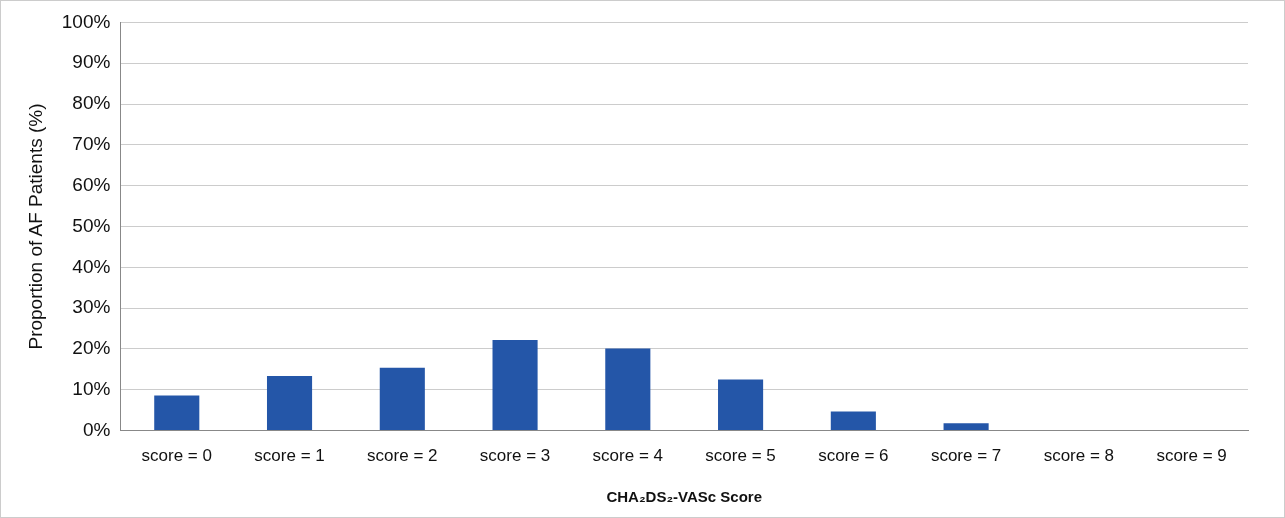 Image resolution: width=1285 pixels, height=518 pixels. I want to click on y-tick-label: 80%, so click(91, 103).